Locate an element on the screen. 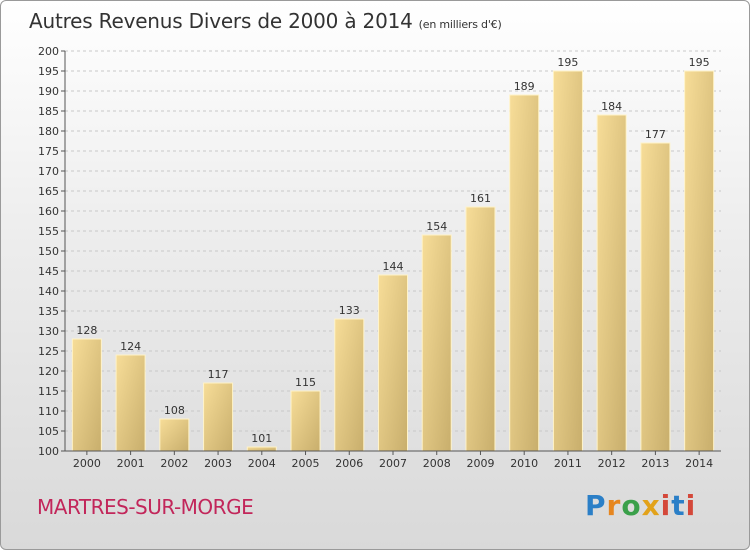 The image size is (750, 550). bar-2007 is located at coordinates (393, 363).